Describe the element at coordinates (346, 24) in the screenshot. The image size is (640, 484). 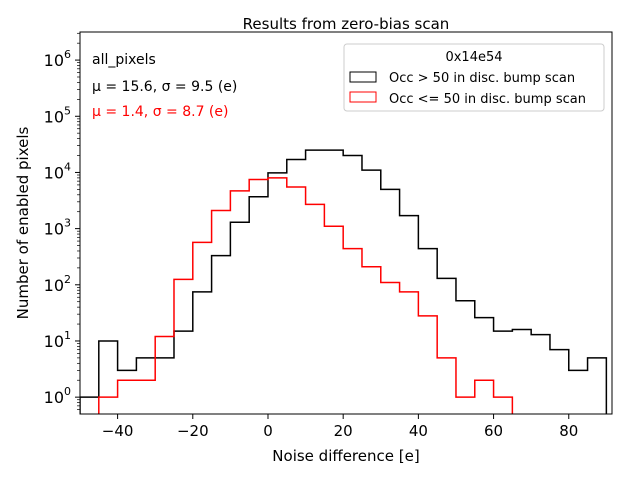
I see `chart-title: Results from zero-bias scan` at that location.